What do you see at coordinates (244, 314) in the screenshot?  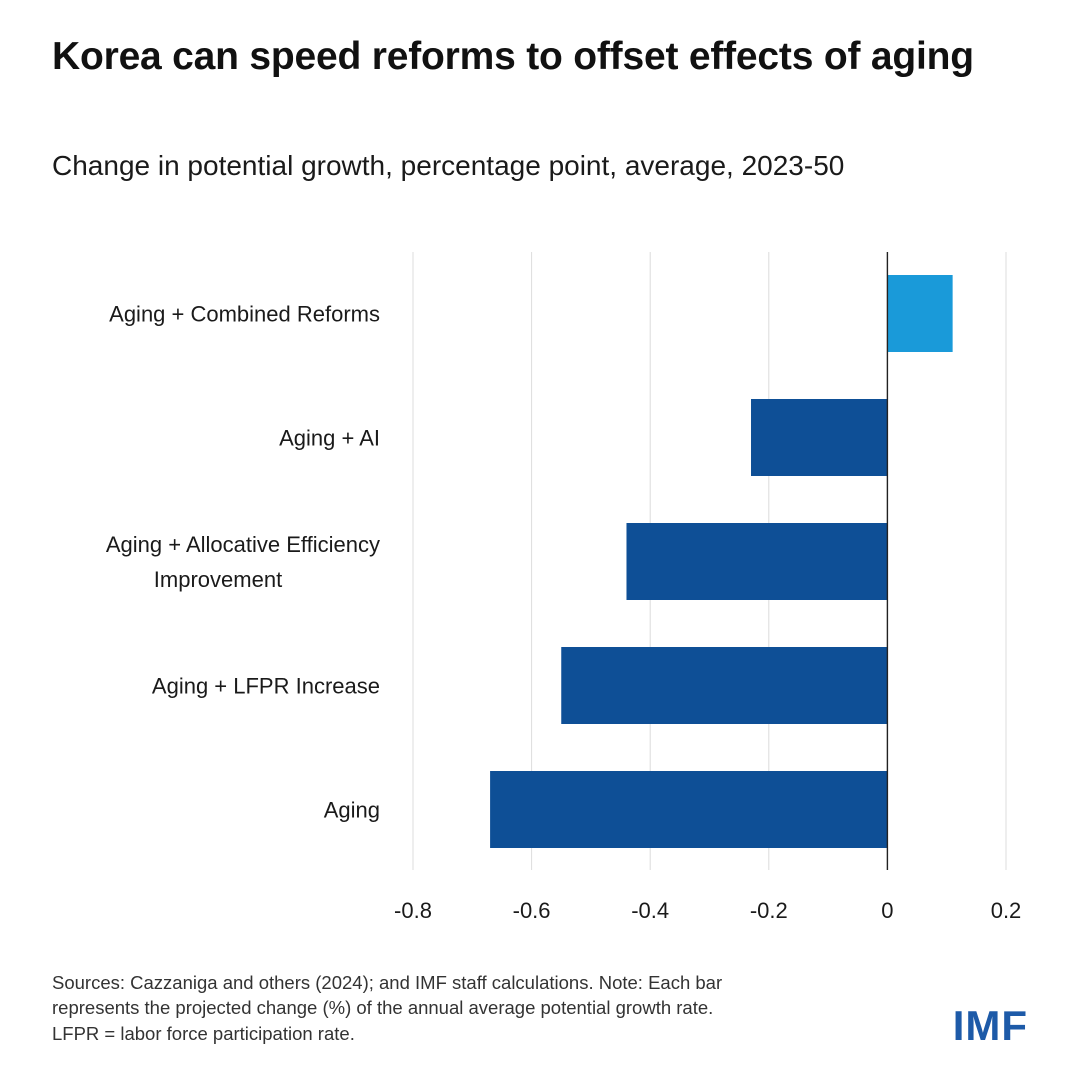 I see `category-label: Aging + Combined Reforms` at bounding box center [244, 314].